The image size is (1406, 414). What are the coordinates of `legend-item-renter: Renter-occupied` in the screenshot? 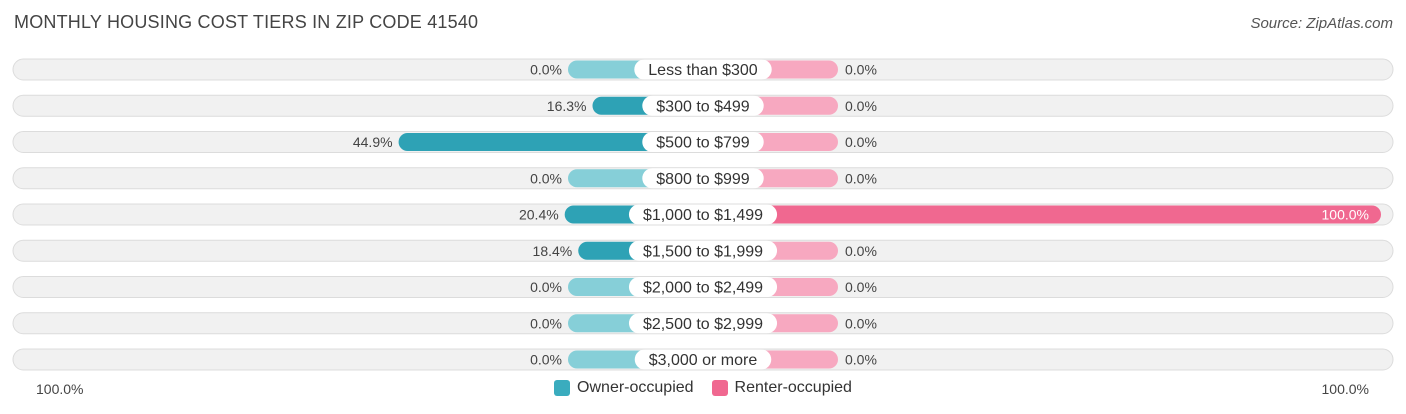 It's located at (781, 388).